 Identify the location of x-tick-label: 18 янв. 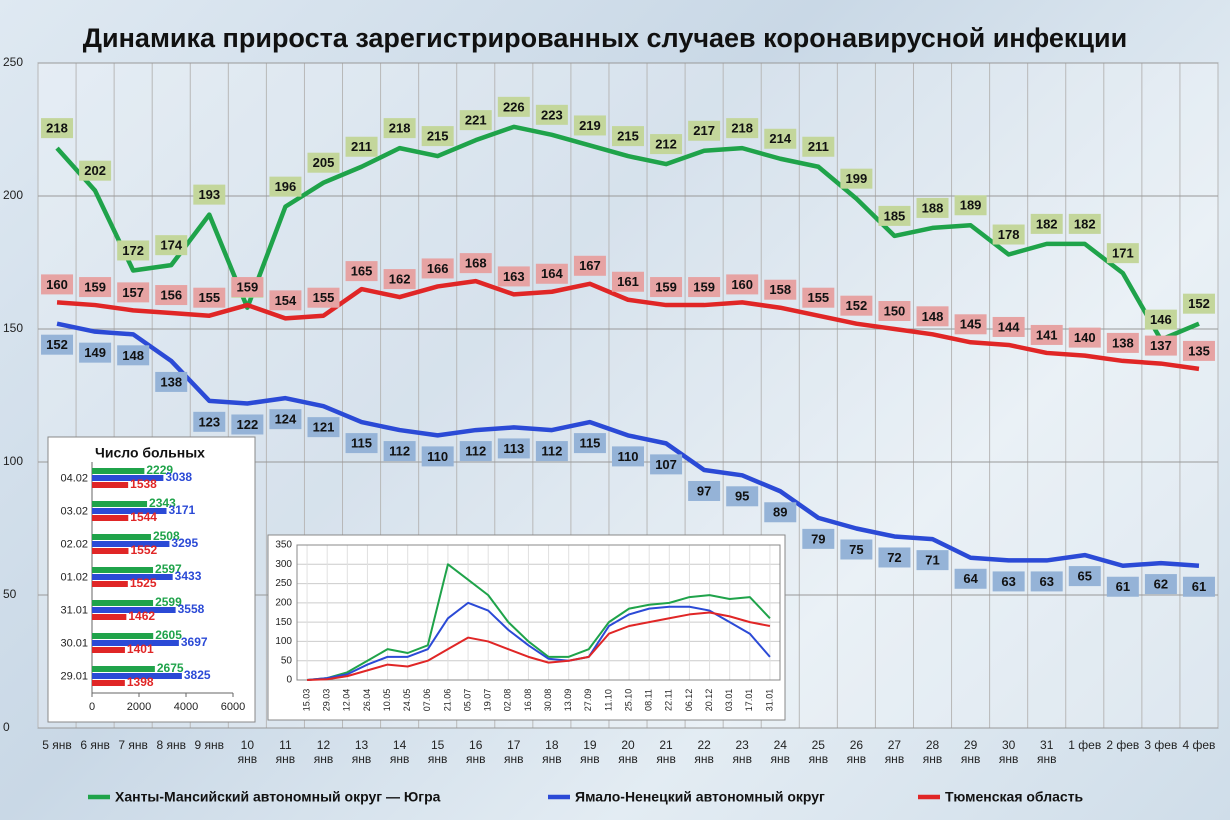
(552, 752).